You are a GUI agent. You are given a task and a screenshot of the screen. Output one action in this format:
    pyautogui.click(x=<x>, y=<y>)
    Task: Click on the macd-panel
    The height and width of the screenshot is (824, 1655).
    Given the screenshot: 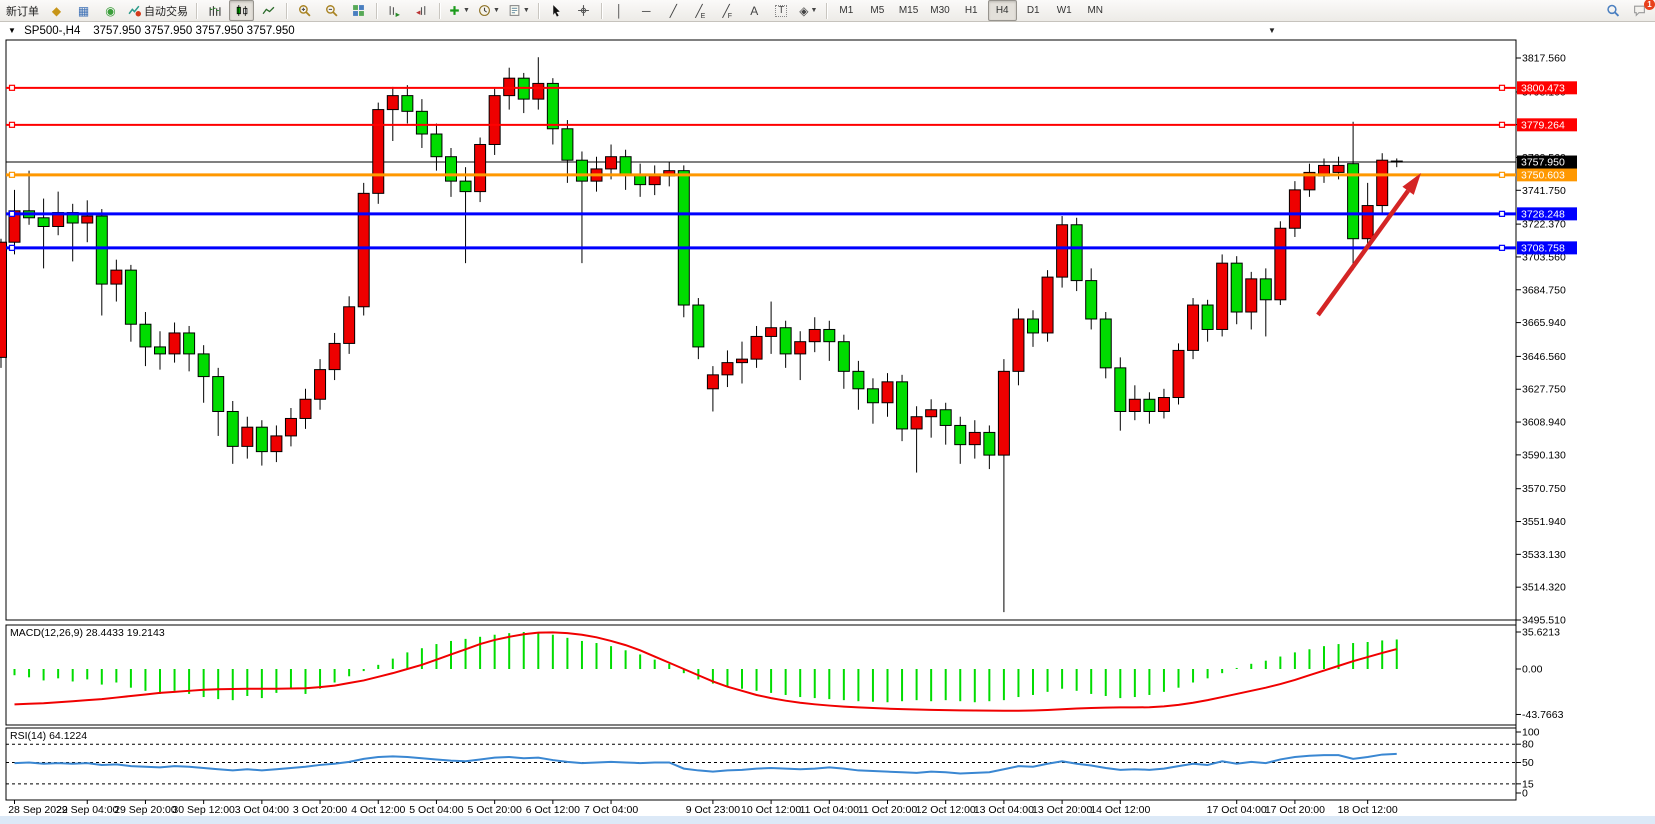 What is the action you would take?
    pyautogui.click(x=761, y=675)
    